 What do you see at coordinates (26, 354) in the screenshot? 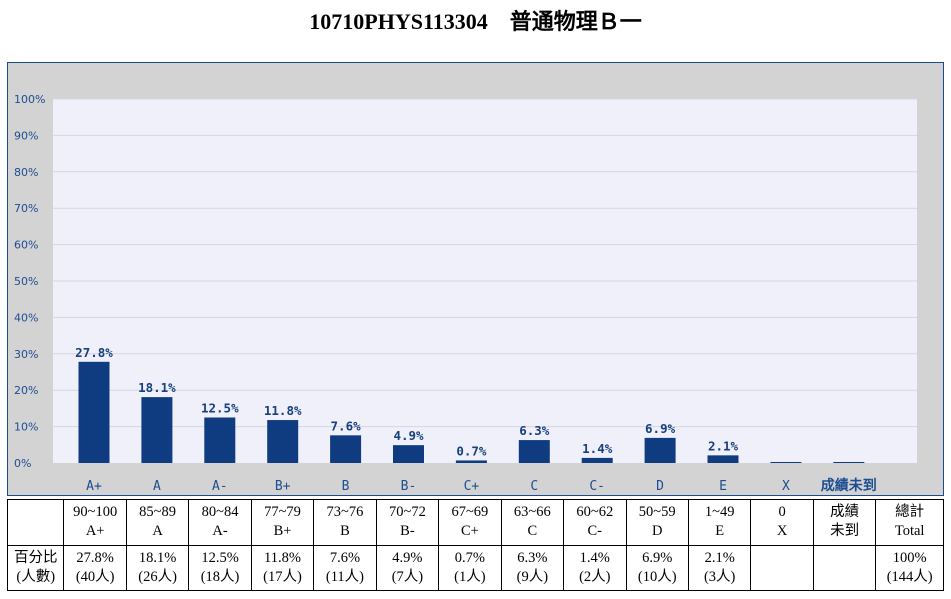
I see `y-tick-label: 30%` at bounding box center [26, 354].